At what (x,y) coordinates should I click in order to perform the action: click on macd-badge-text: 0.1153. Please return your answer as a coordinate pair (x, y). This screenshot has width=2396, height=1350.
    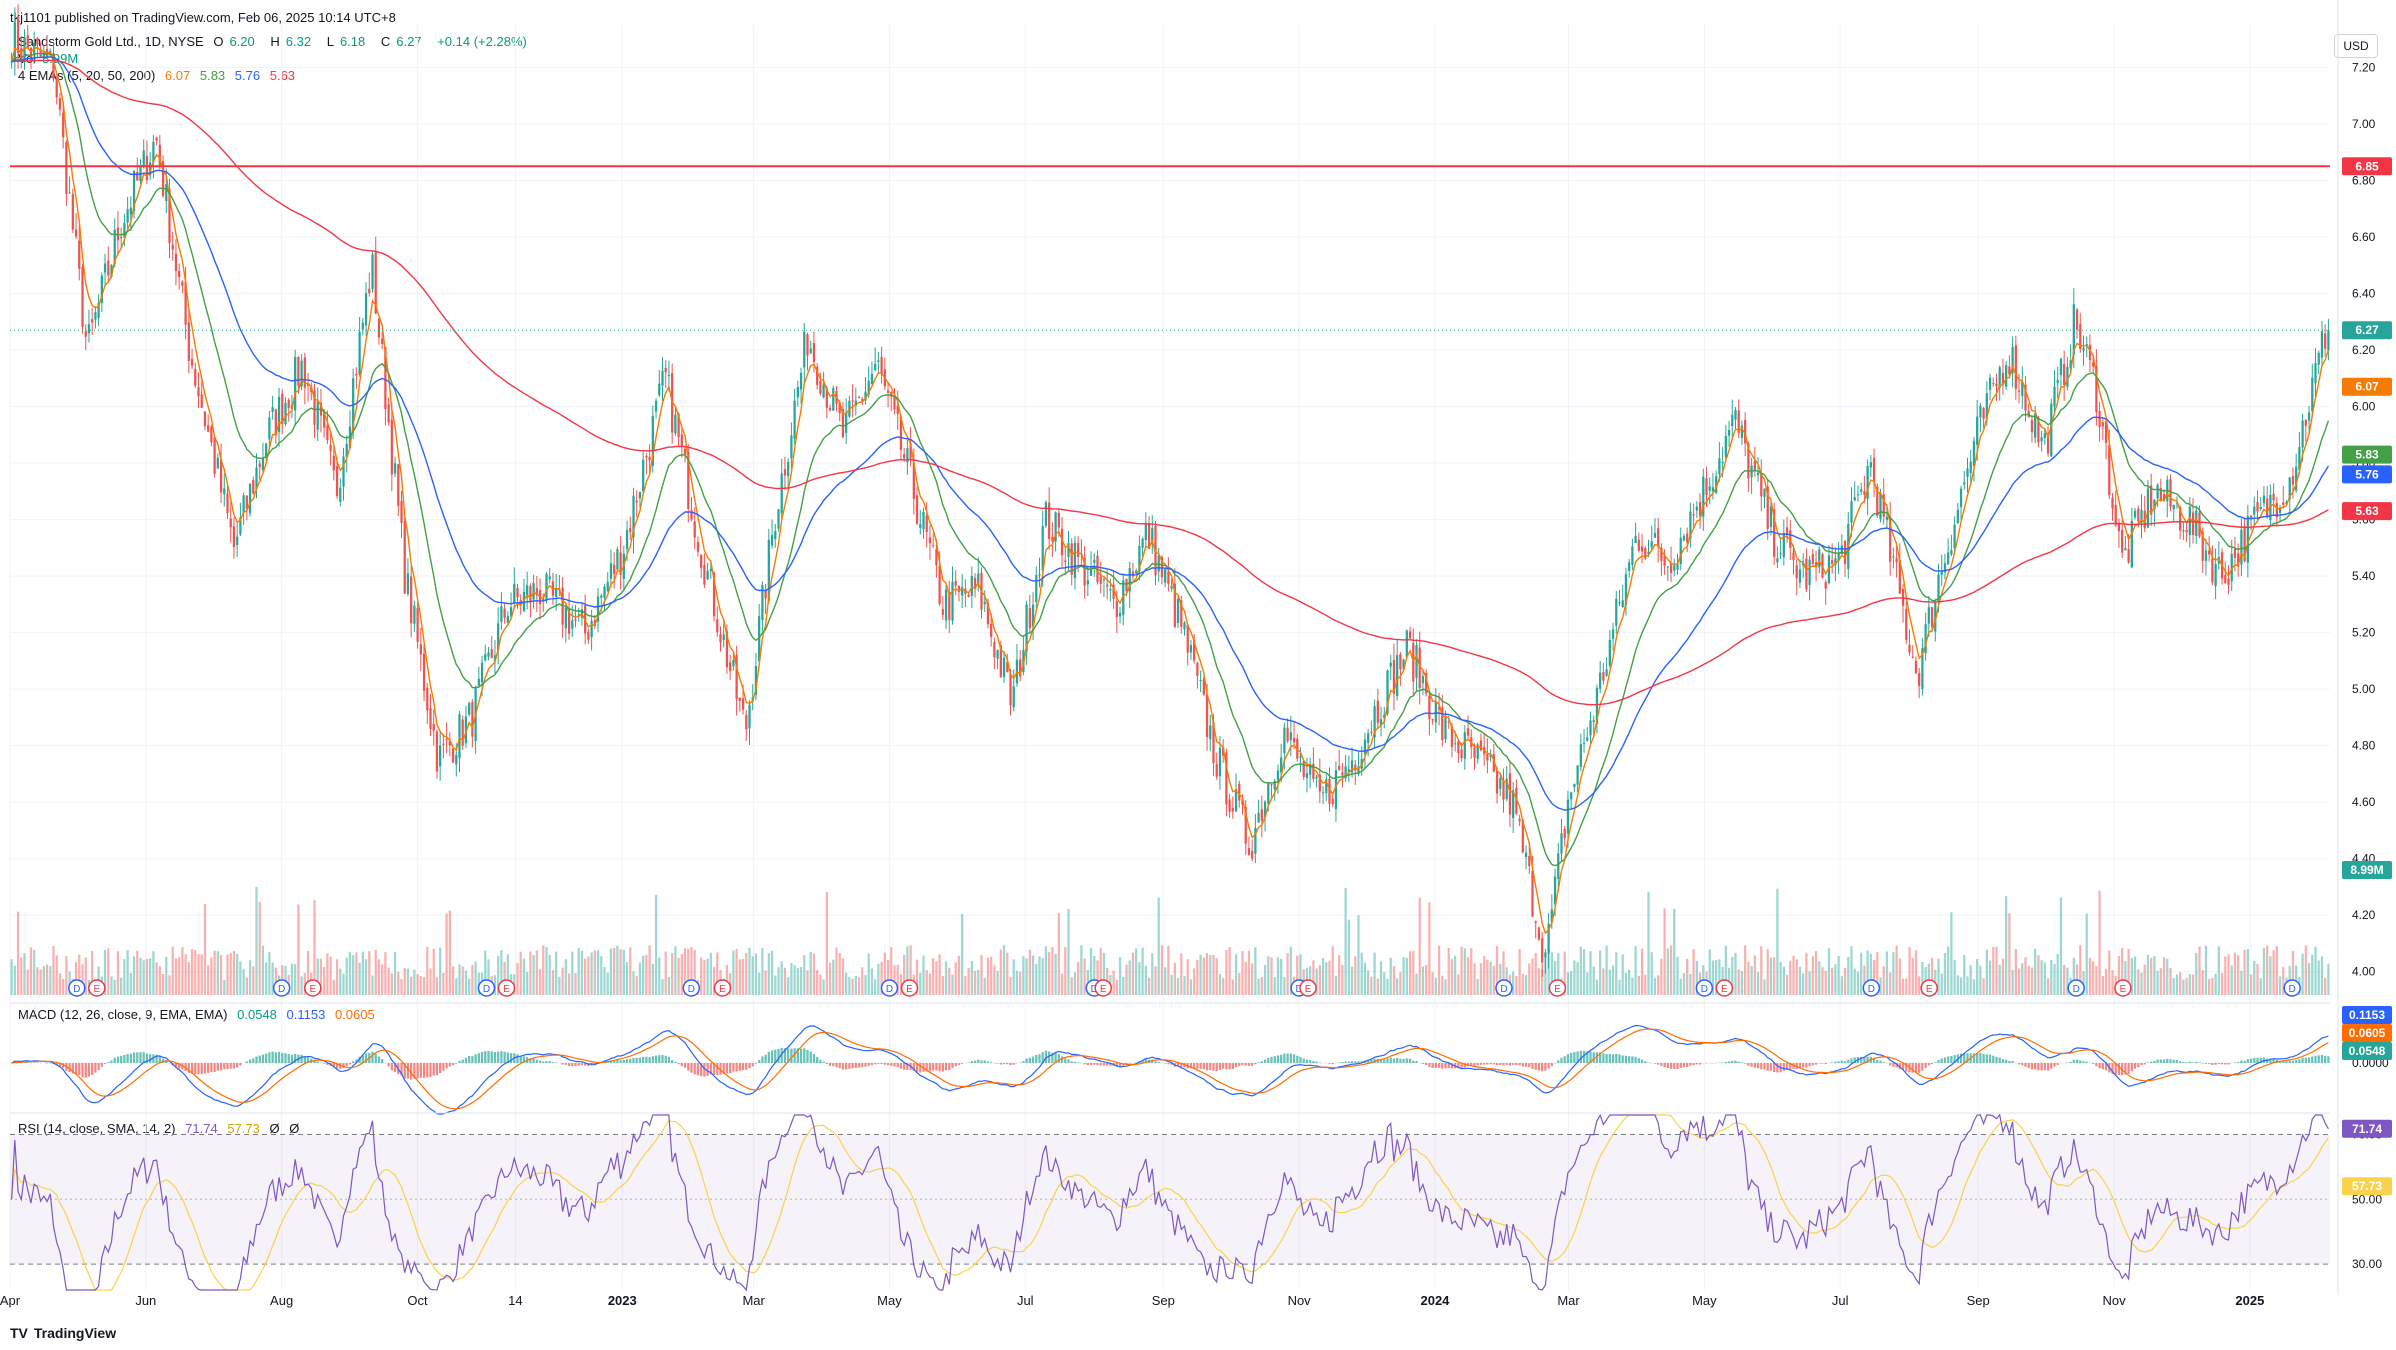
    Looking at the image, I should click on (2367, 1015).